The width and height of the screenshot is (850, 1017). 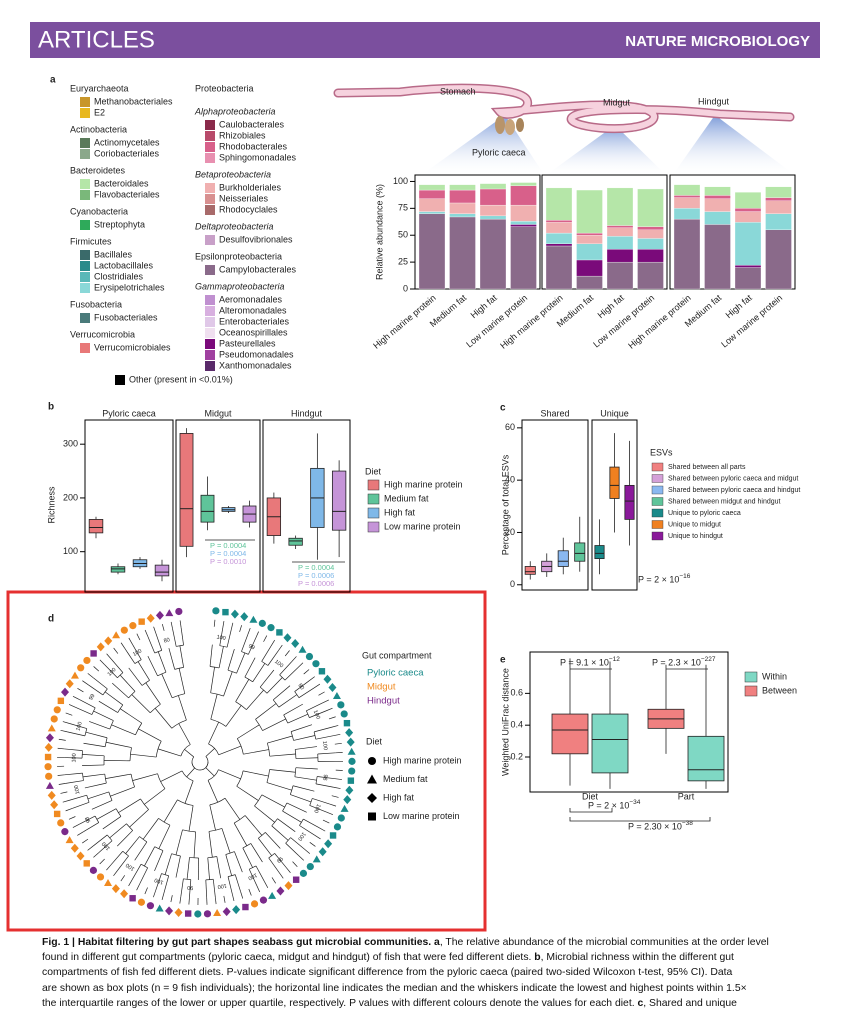 I want to click on legend-item: Between, so click(x=779, y=690).